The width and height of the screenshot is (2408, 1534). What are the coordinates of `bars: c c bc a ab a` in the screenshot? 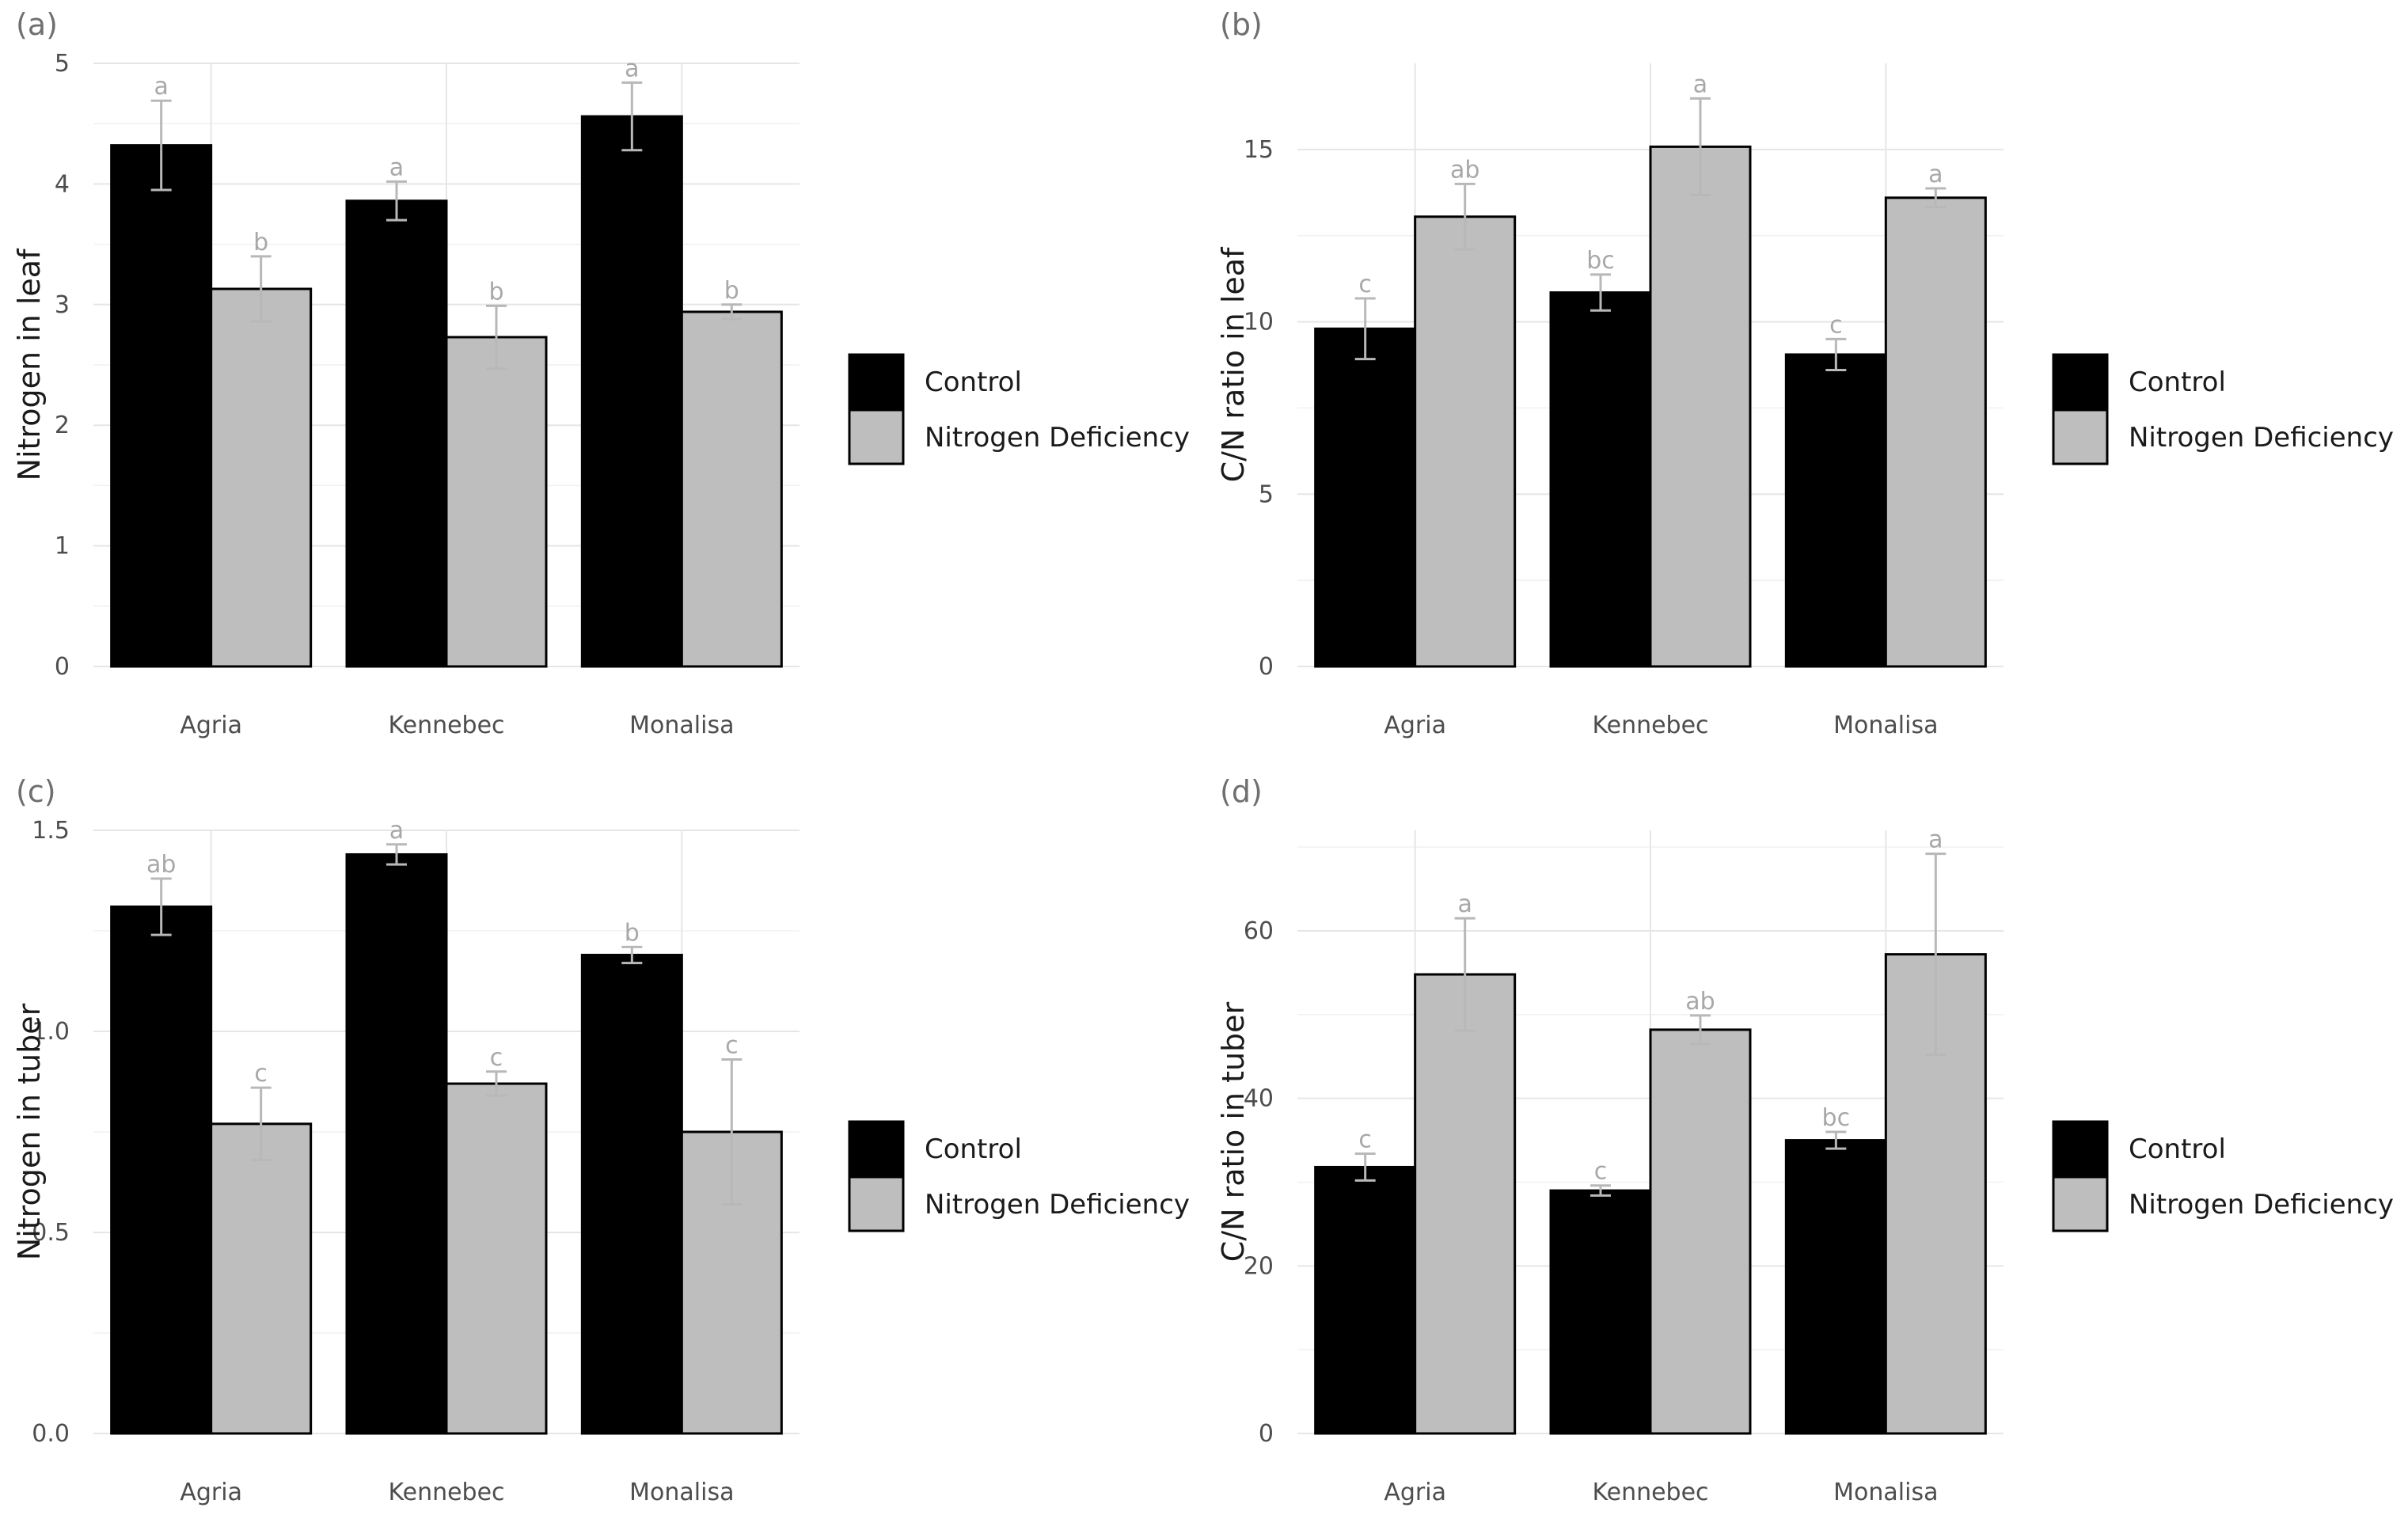 It's located at (1650, 1130).